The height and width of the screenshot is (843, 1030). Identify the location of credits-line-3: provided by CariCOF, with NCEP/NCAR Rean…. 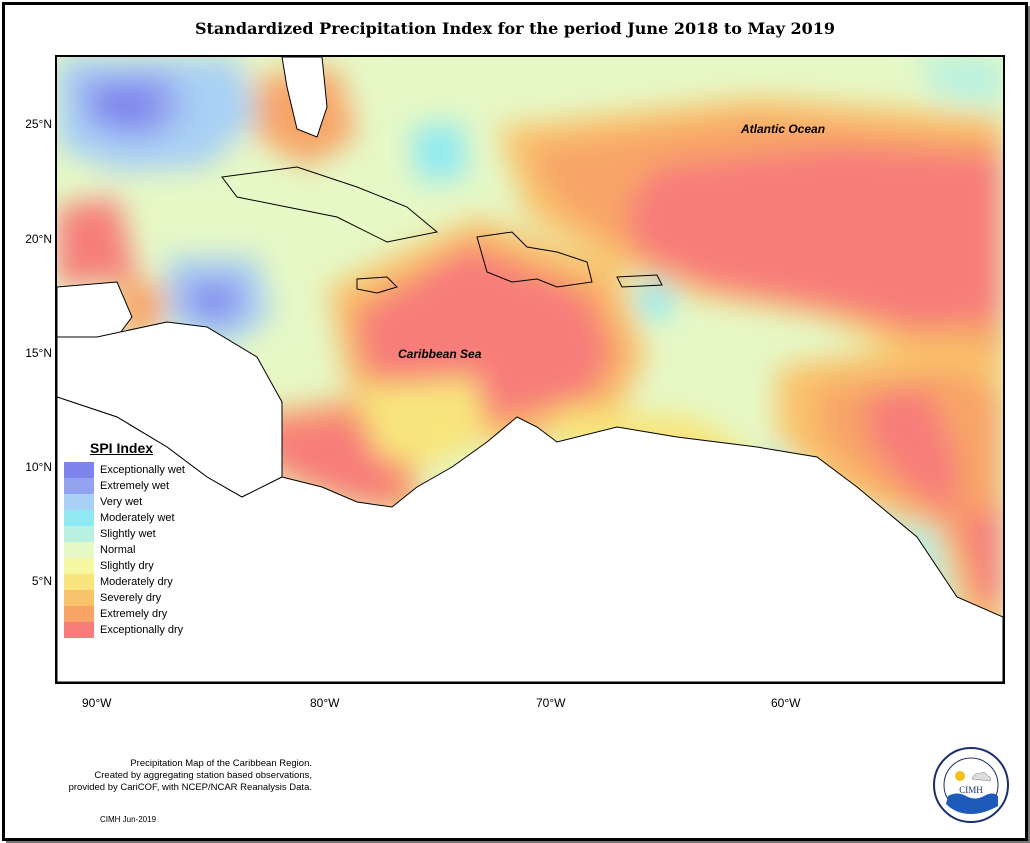
(190, 787).